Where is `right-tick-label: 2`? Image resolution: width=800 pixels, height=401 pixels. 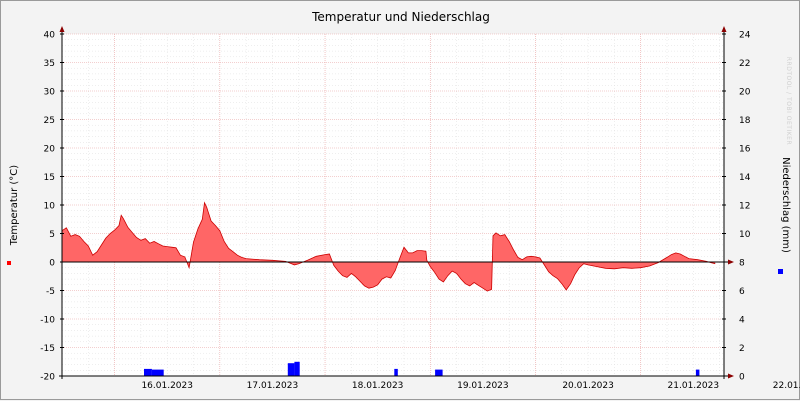 right-tick-label: 2 is located at coordinates (742, 349).